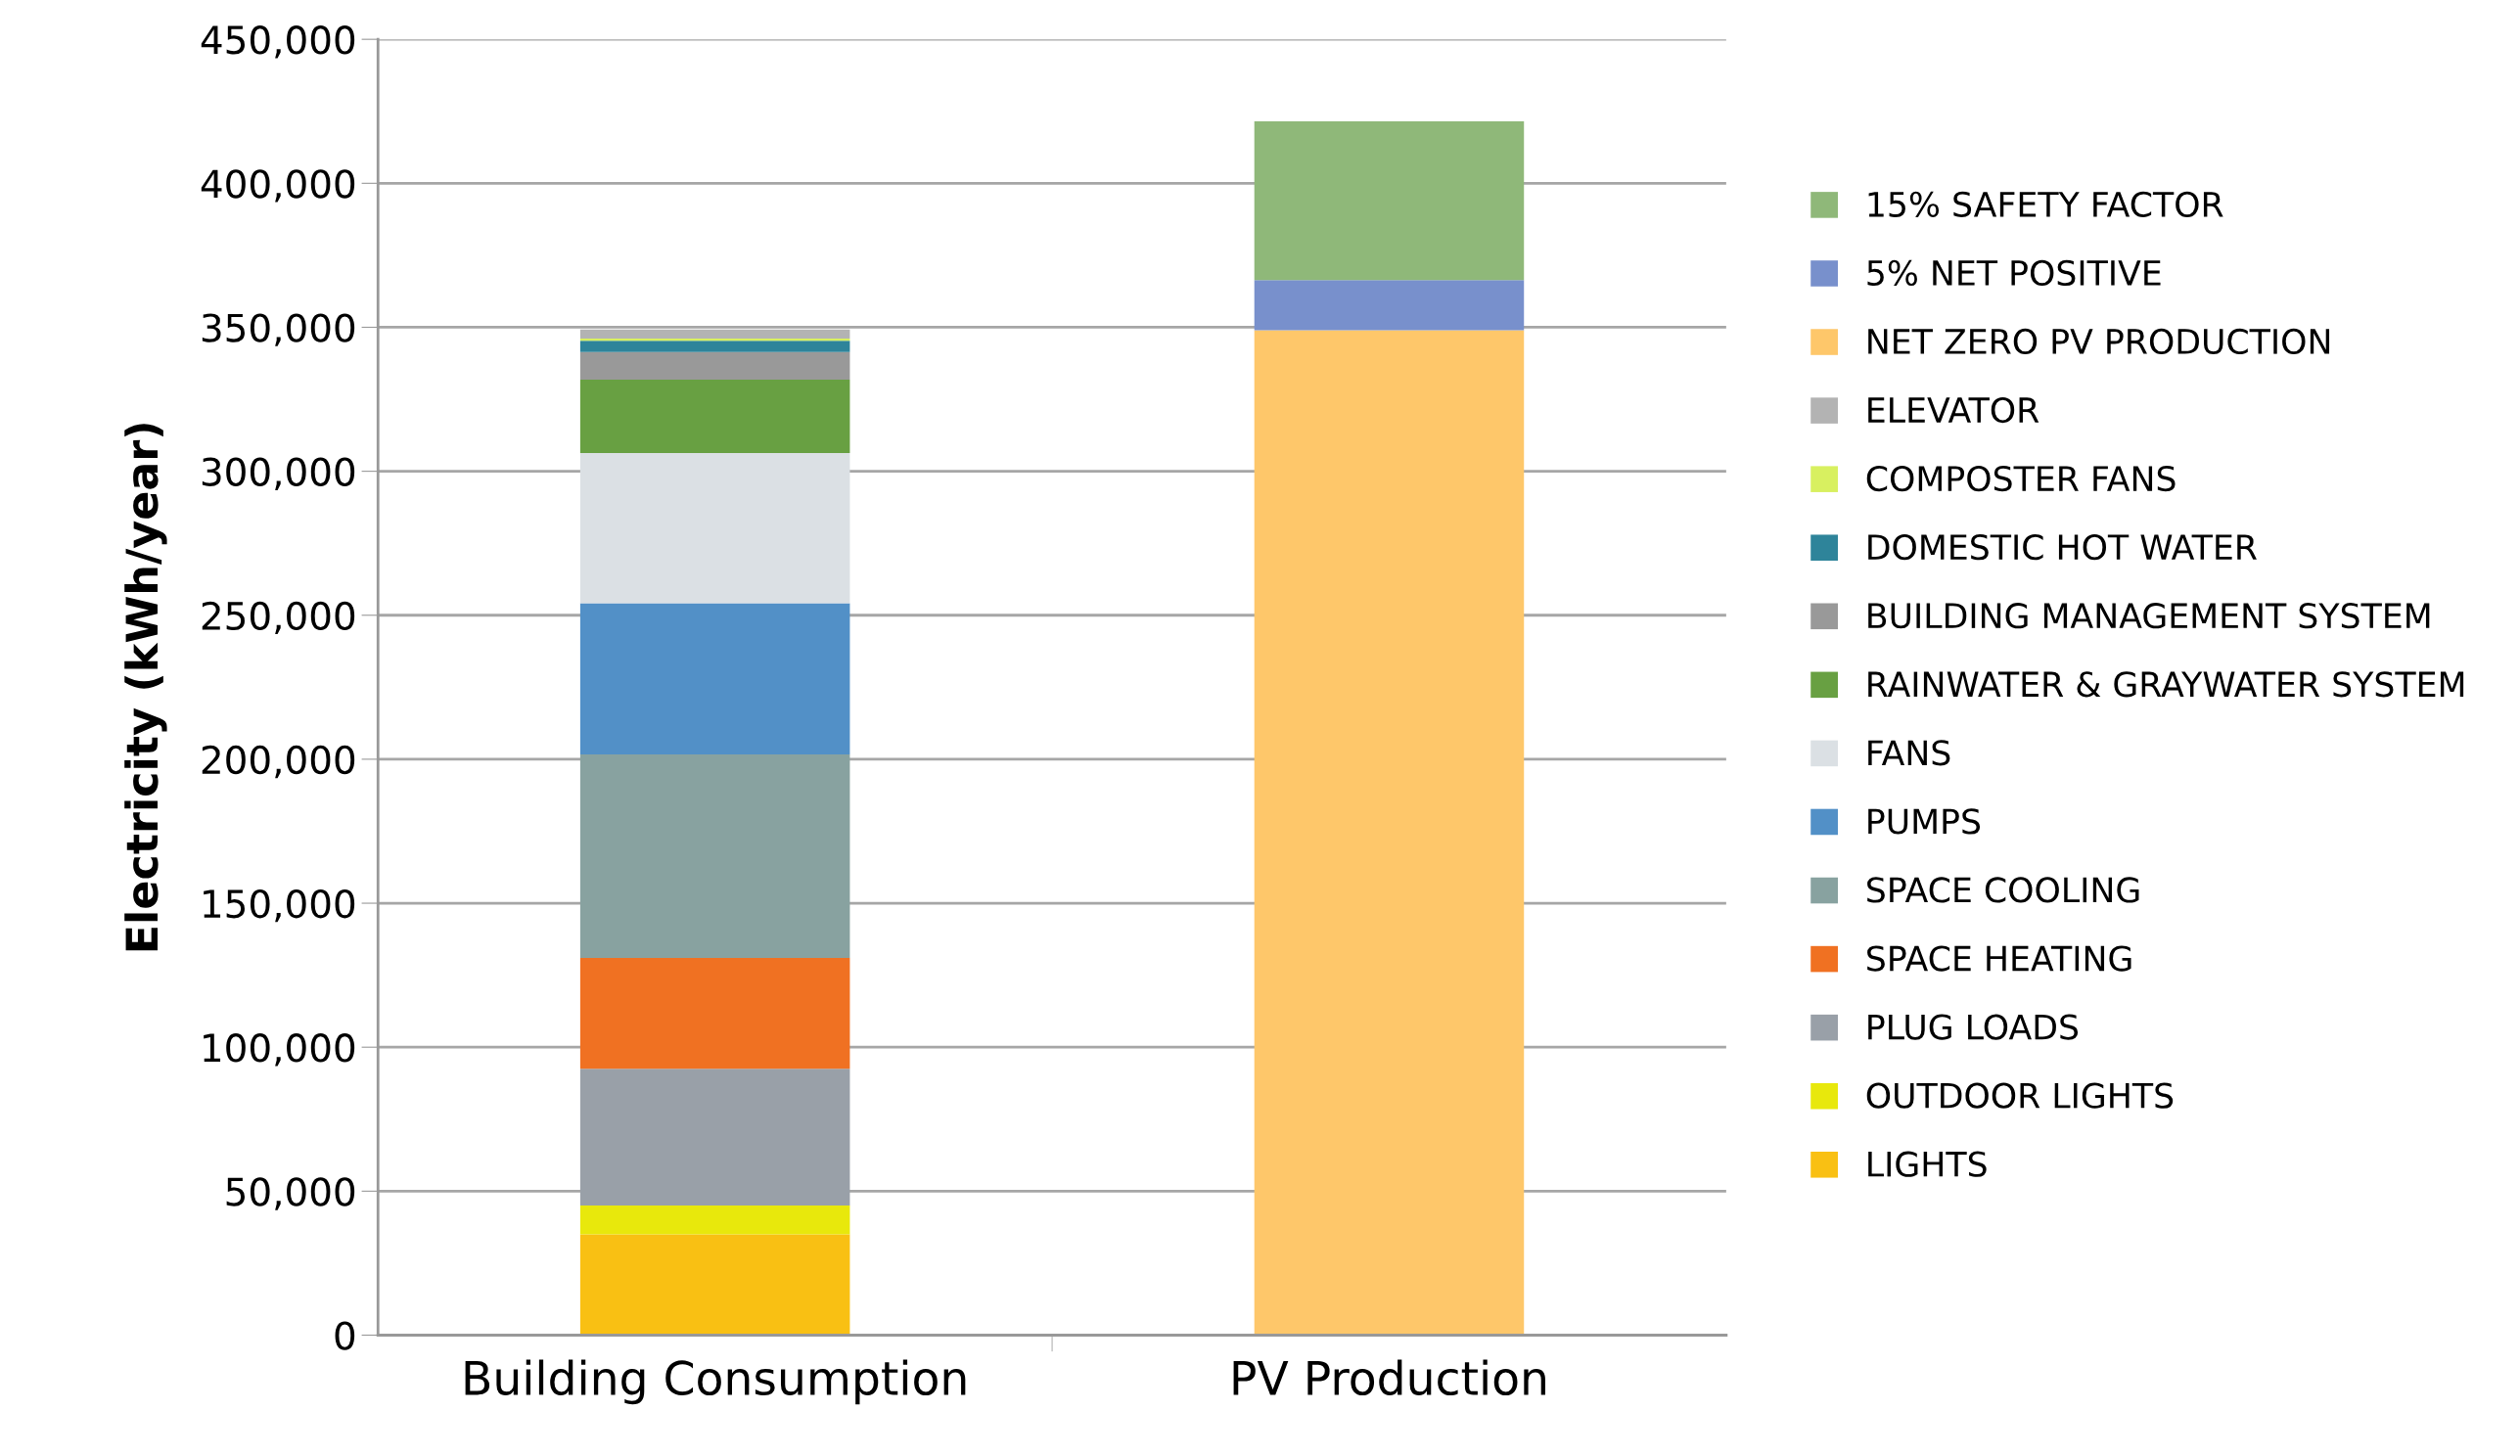 Image resolution: width=2520 pixels, height=1456 pixels. I want to click on y-tick-label: 200,000, so click(278, 762).